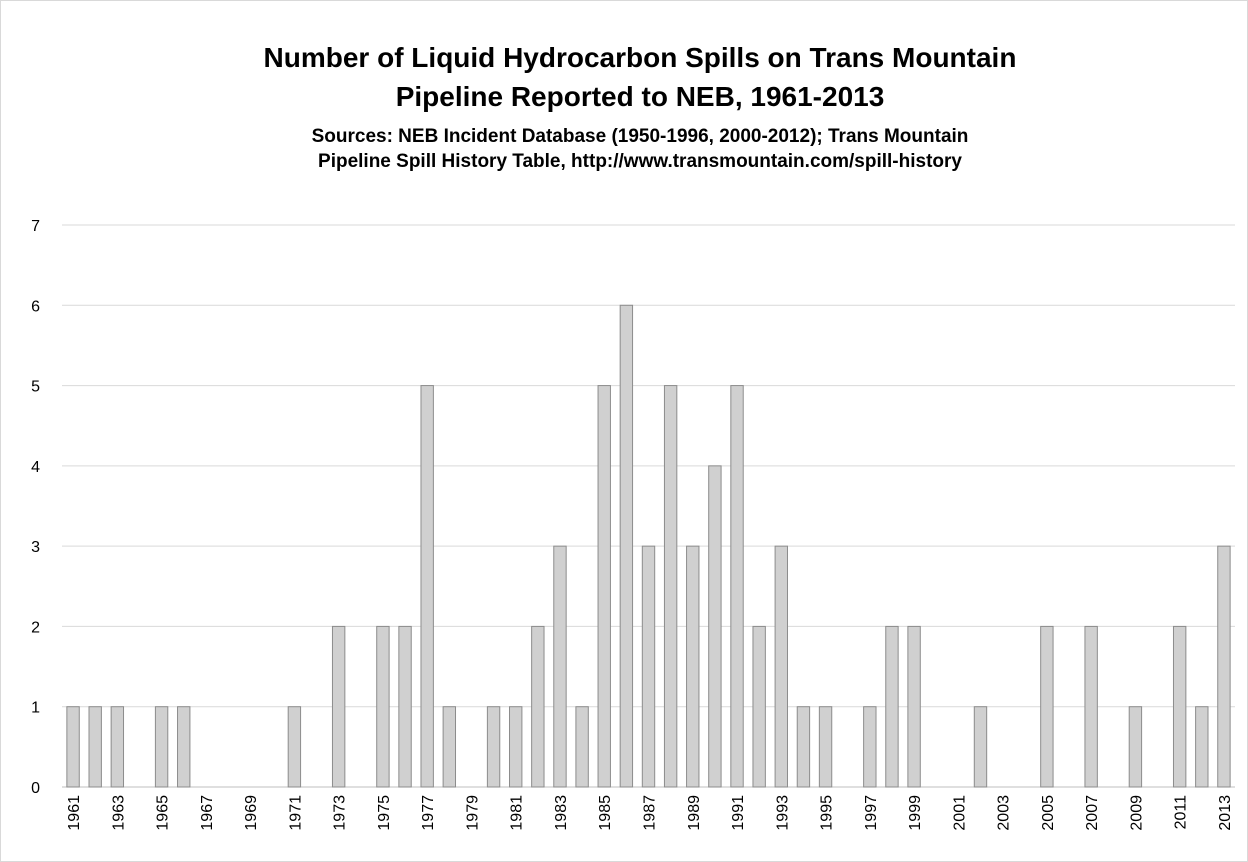  Describe the element at coordinates (694, 813) in the screenshot. I see `x-tick-label: 1989` at that location.